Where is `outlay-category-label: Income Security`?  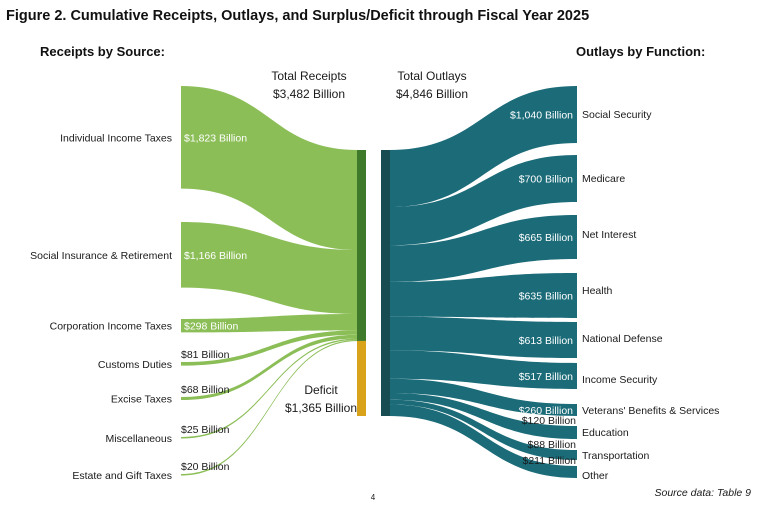
outlay-category-label: Income Security is located at coordinates (620, 380).